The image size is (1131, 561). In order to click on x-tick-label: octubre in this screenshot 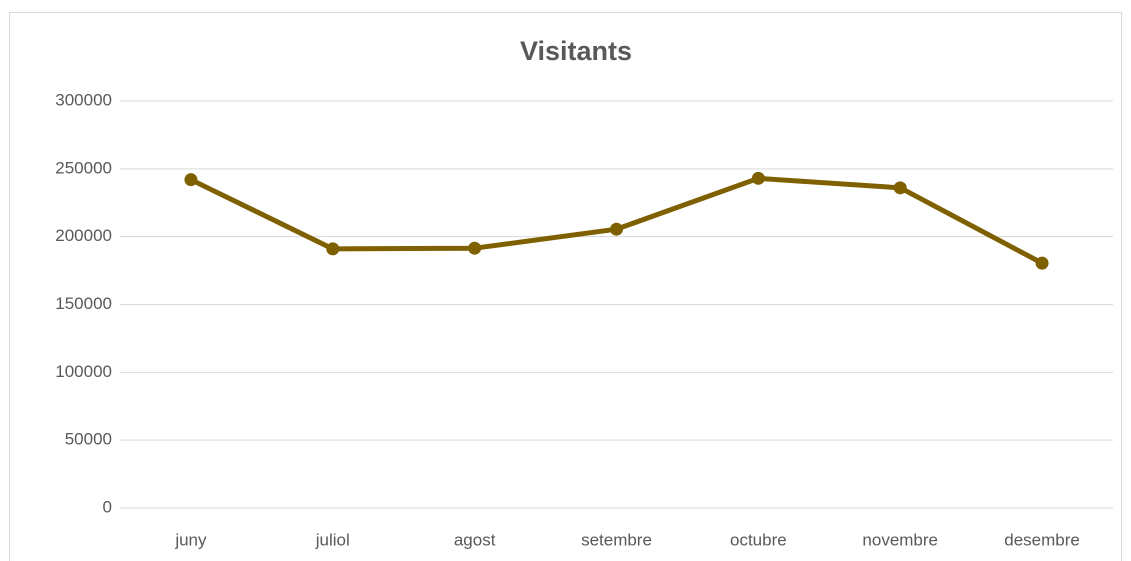, I will do `click(758, 539)`.